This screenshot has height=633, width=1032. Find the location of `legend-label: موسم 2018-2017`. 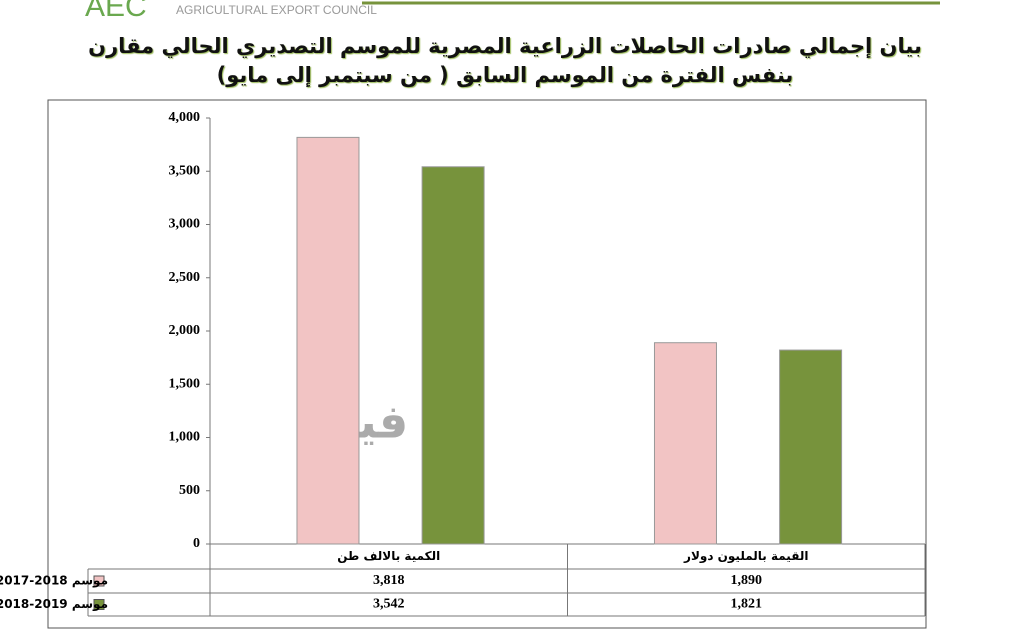

legend-label: موسم 2018-2017 is located at coordinates (54, 581).